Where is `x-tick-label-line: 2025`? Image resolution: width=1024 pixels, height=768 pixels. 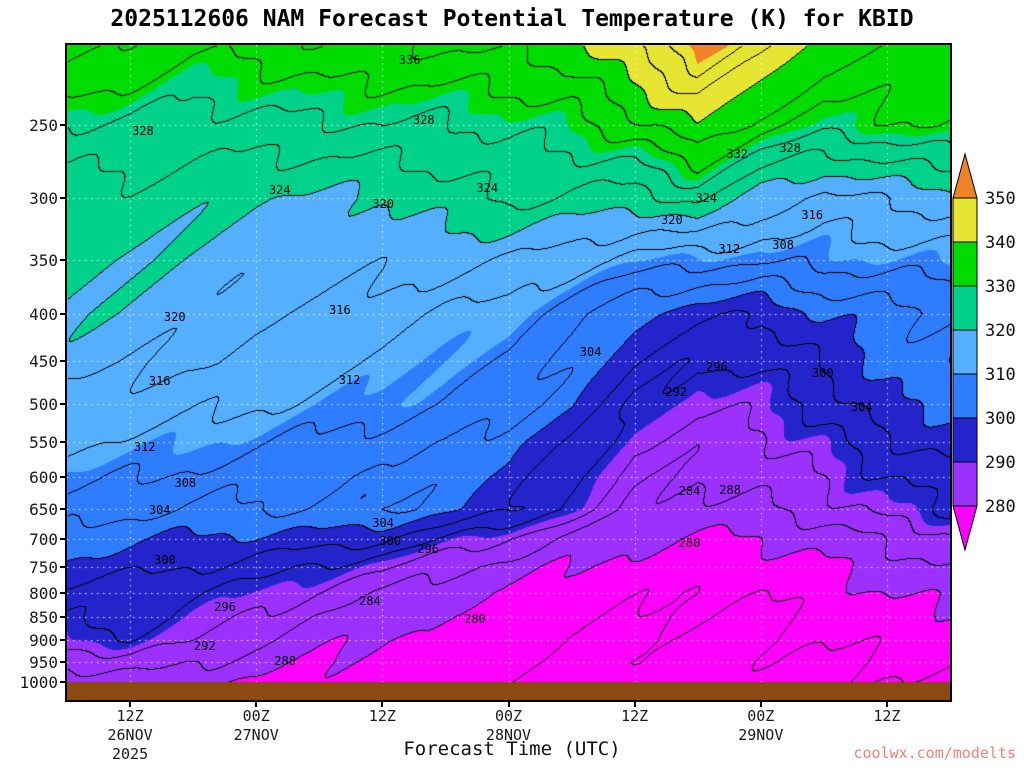 x-tick-label-line: 2025 is located at coordinates (130, 753).